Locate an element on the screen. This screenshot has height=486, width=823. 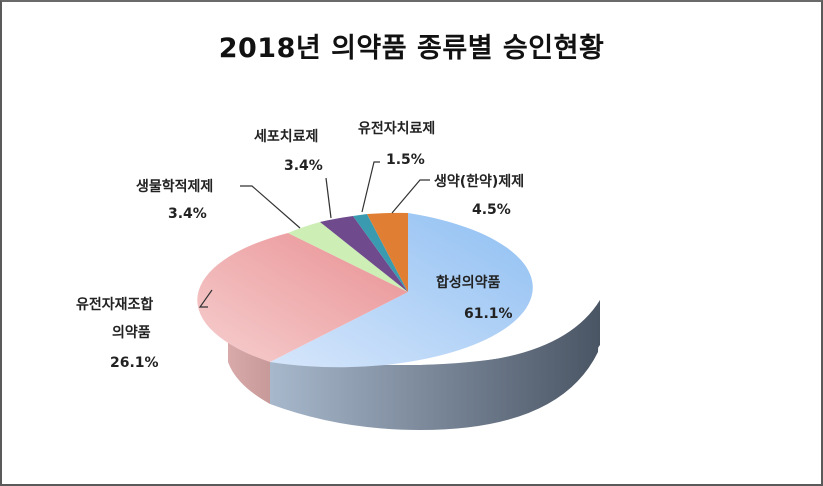
label-biologic-name: 생물학적제제 is located at coordinates (175, 187).